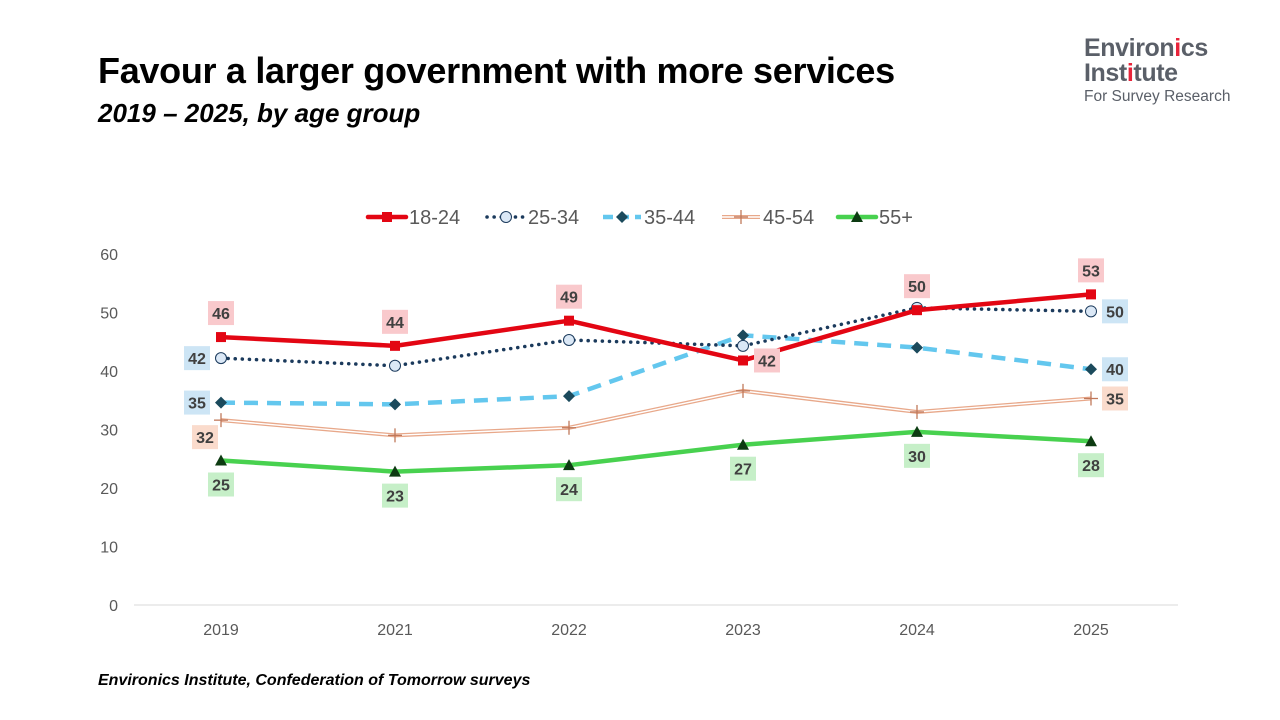 This screenshot has width=1280, height=720. I want to click on x-tick-label: 2024, so click(917, 630).